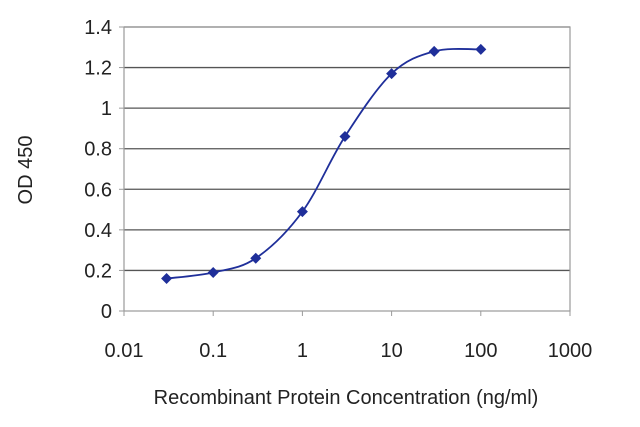 The image size is (640, 427). I want to click on x-tick-label: 1, so click(302, 351).